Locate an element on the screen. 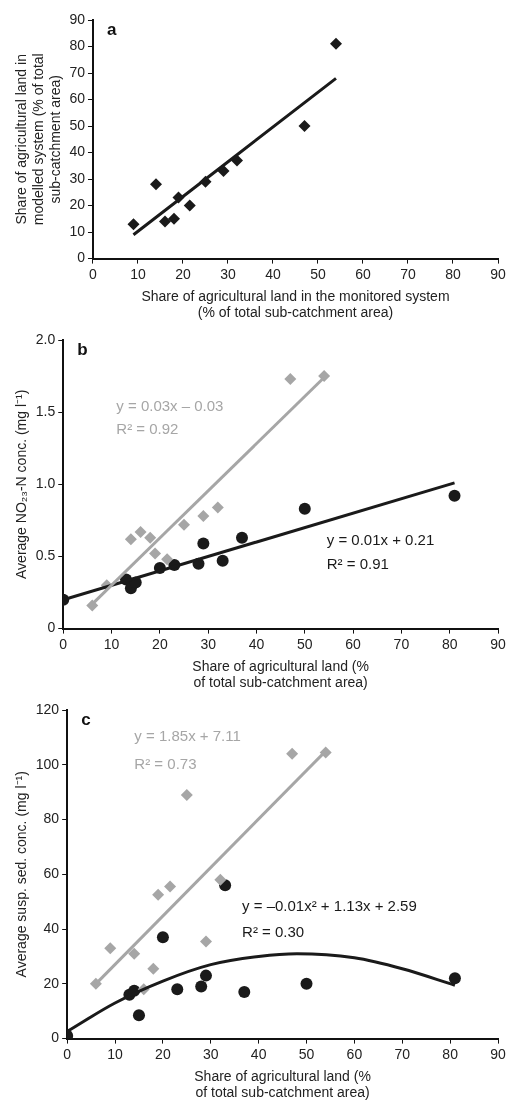  x-axis-title: Share of agricultural land in the monitored system (% of total sub-catchment area) is located at coordinates (295, 304).